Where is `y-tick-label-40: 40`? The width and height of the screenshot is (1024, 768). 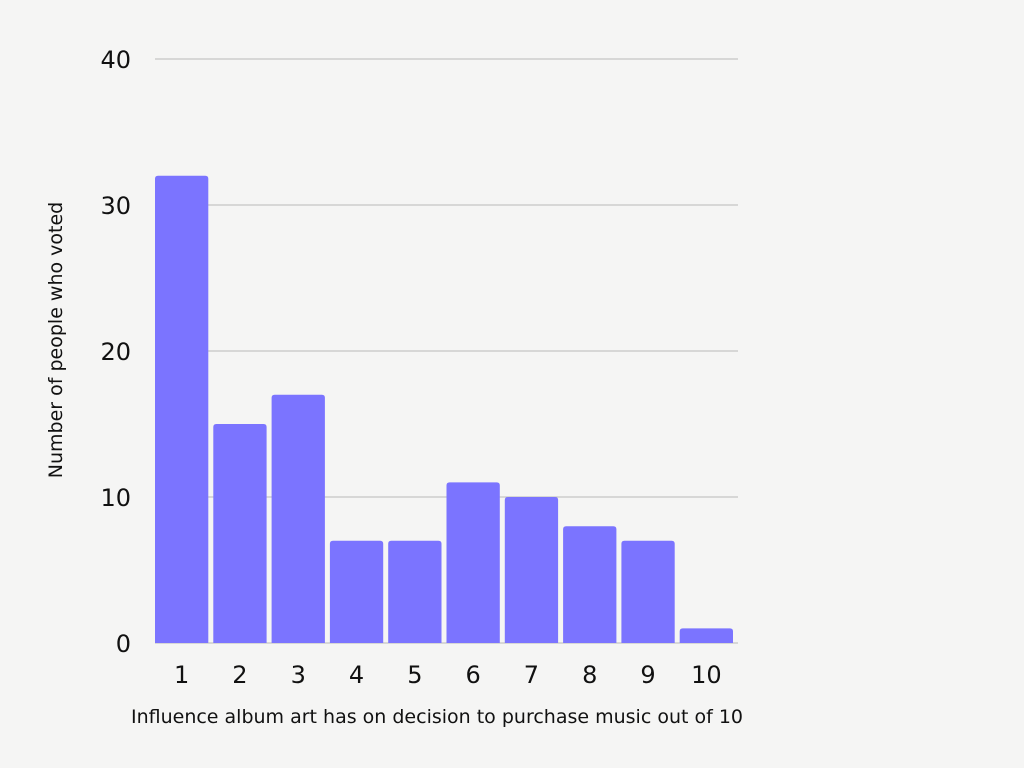 y-tick-label-40: 40 is located at coordinates (115, 60).